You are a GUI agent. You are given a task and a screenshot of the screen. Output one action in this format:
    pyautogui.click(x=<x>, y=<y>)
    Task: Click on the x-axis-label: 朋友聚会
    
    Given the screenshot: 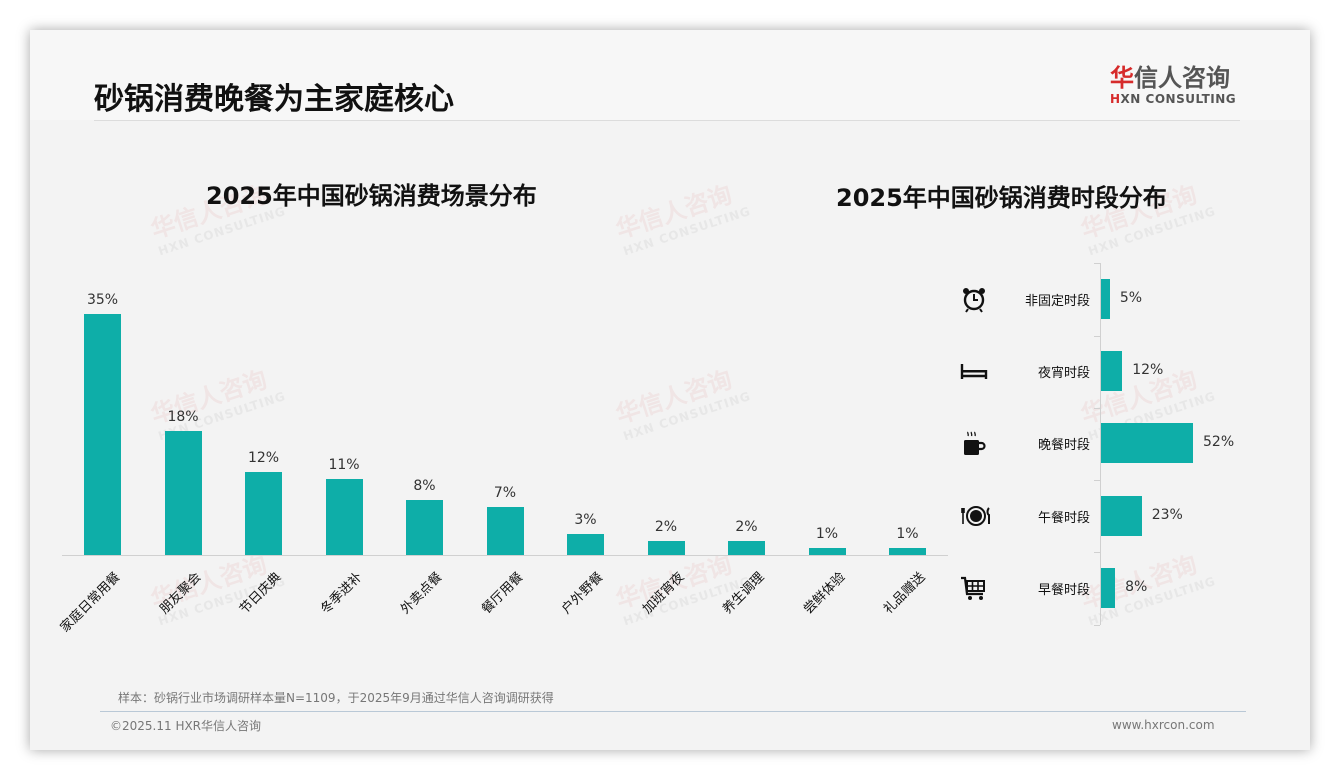 What is the action you would take?
    pyautogui.click(x=181, y=593)
    